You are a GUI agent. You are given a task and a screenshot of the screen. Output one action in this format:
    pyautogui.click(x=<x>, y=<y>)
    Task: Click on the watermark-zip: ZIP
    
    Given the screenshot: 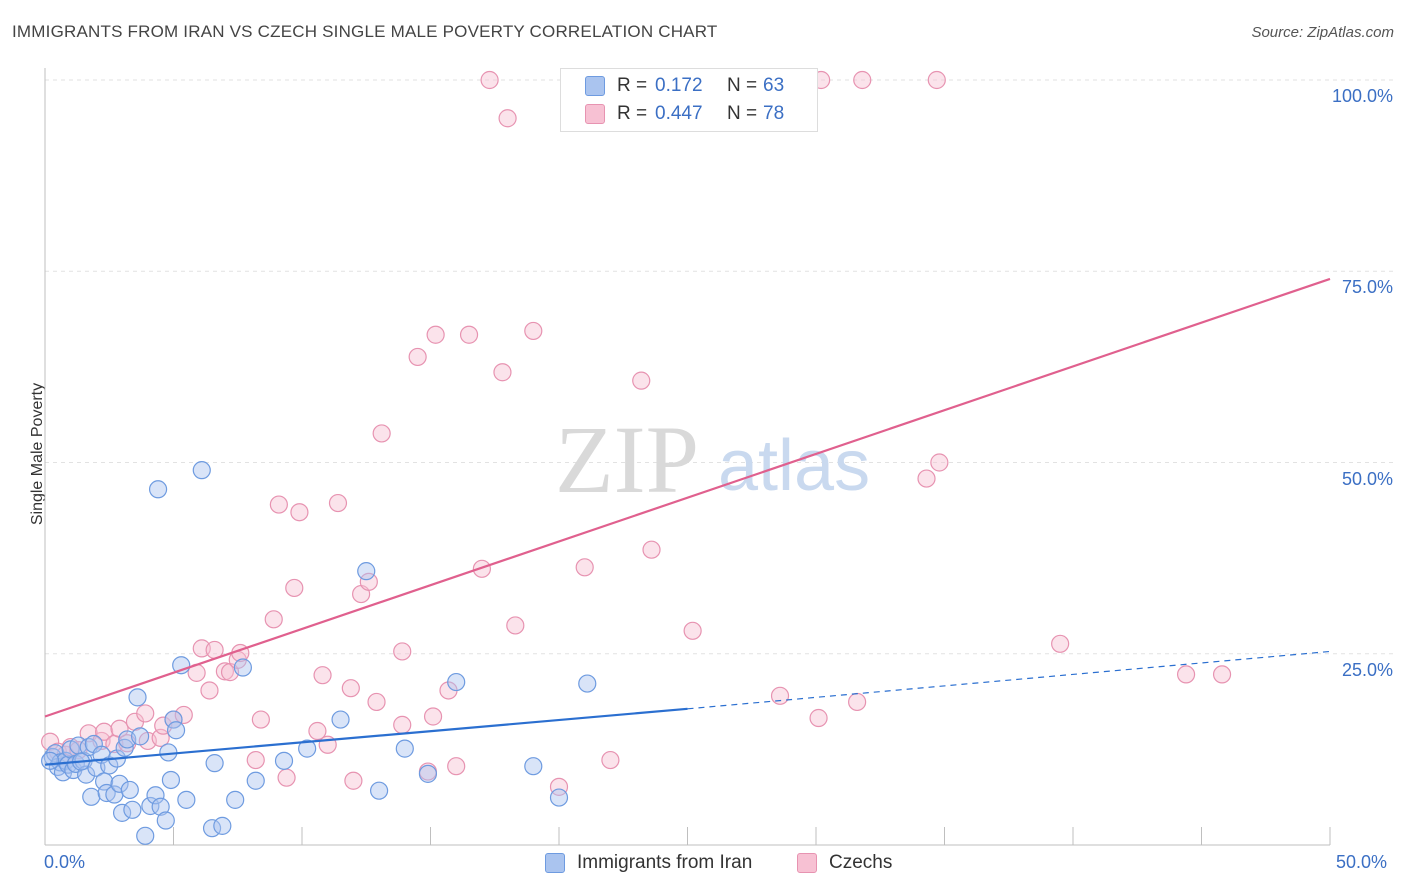 What is the action you would take?
    pyautogui.click(x=627, y=459)
    